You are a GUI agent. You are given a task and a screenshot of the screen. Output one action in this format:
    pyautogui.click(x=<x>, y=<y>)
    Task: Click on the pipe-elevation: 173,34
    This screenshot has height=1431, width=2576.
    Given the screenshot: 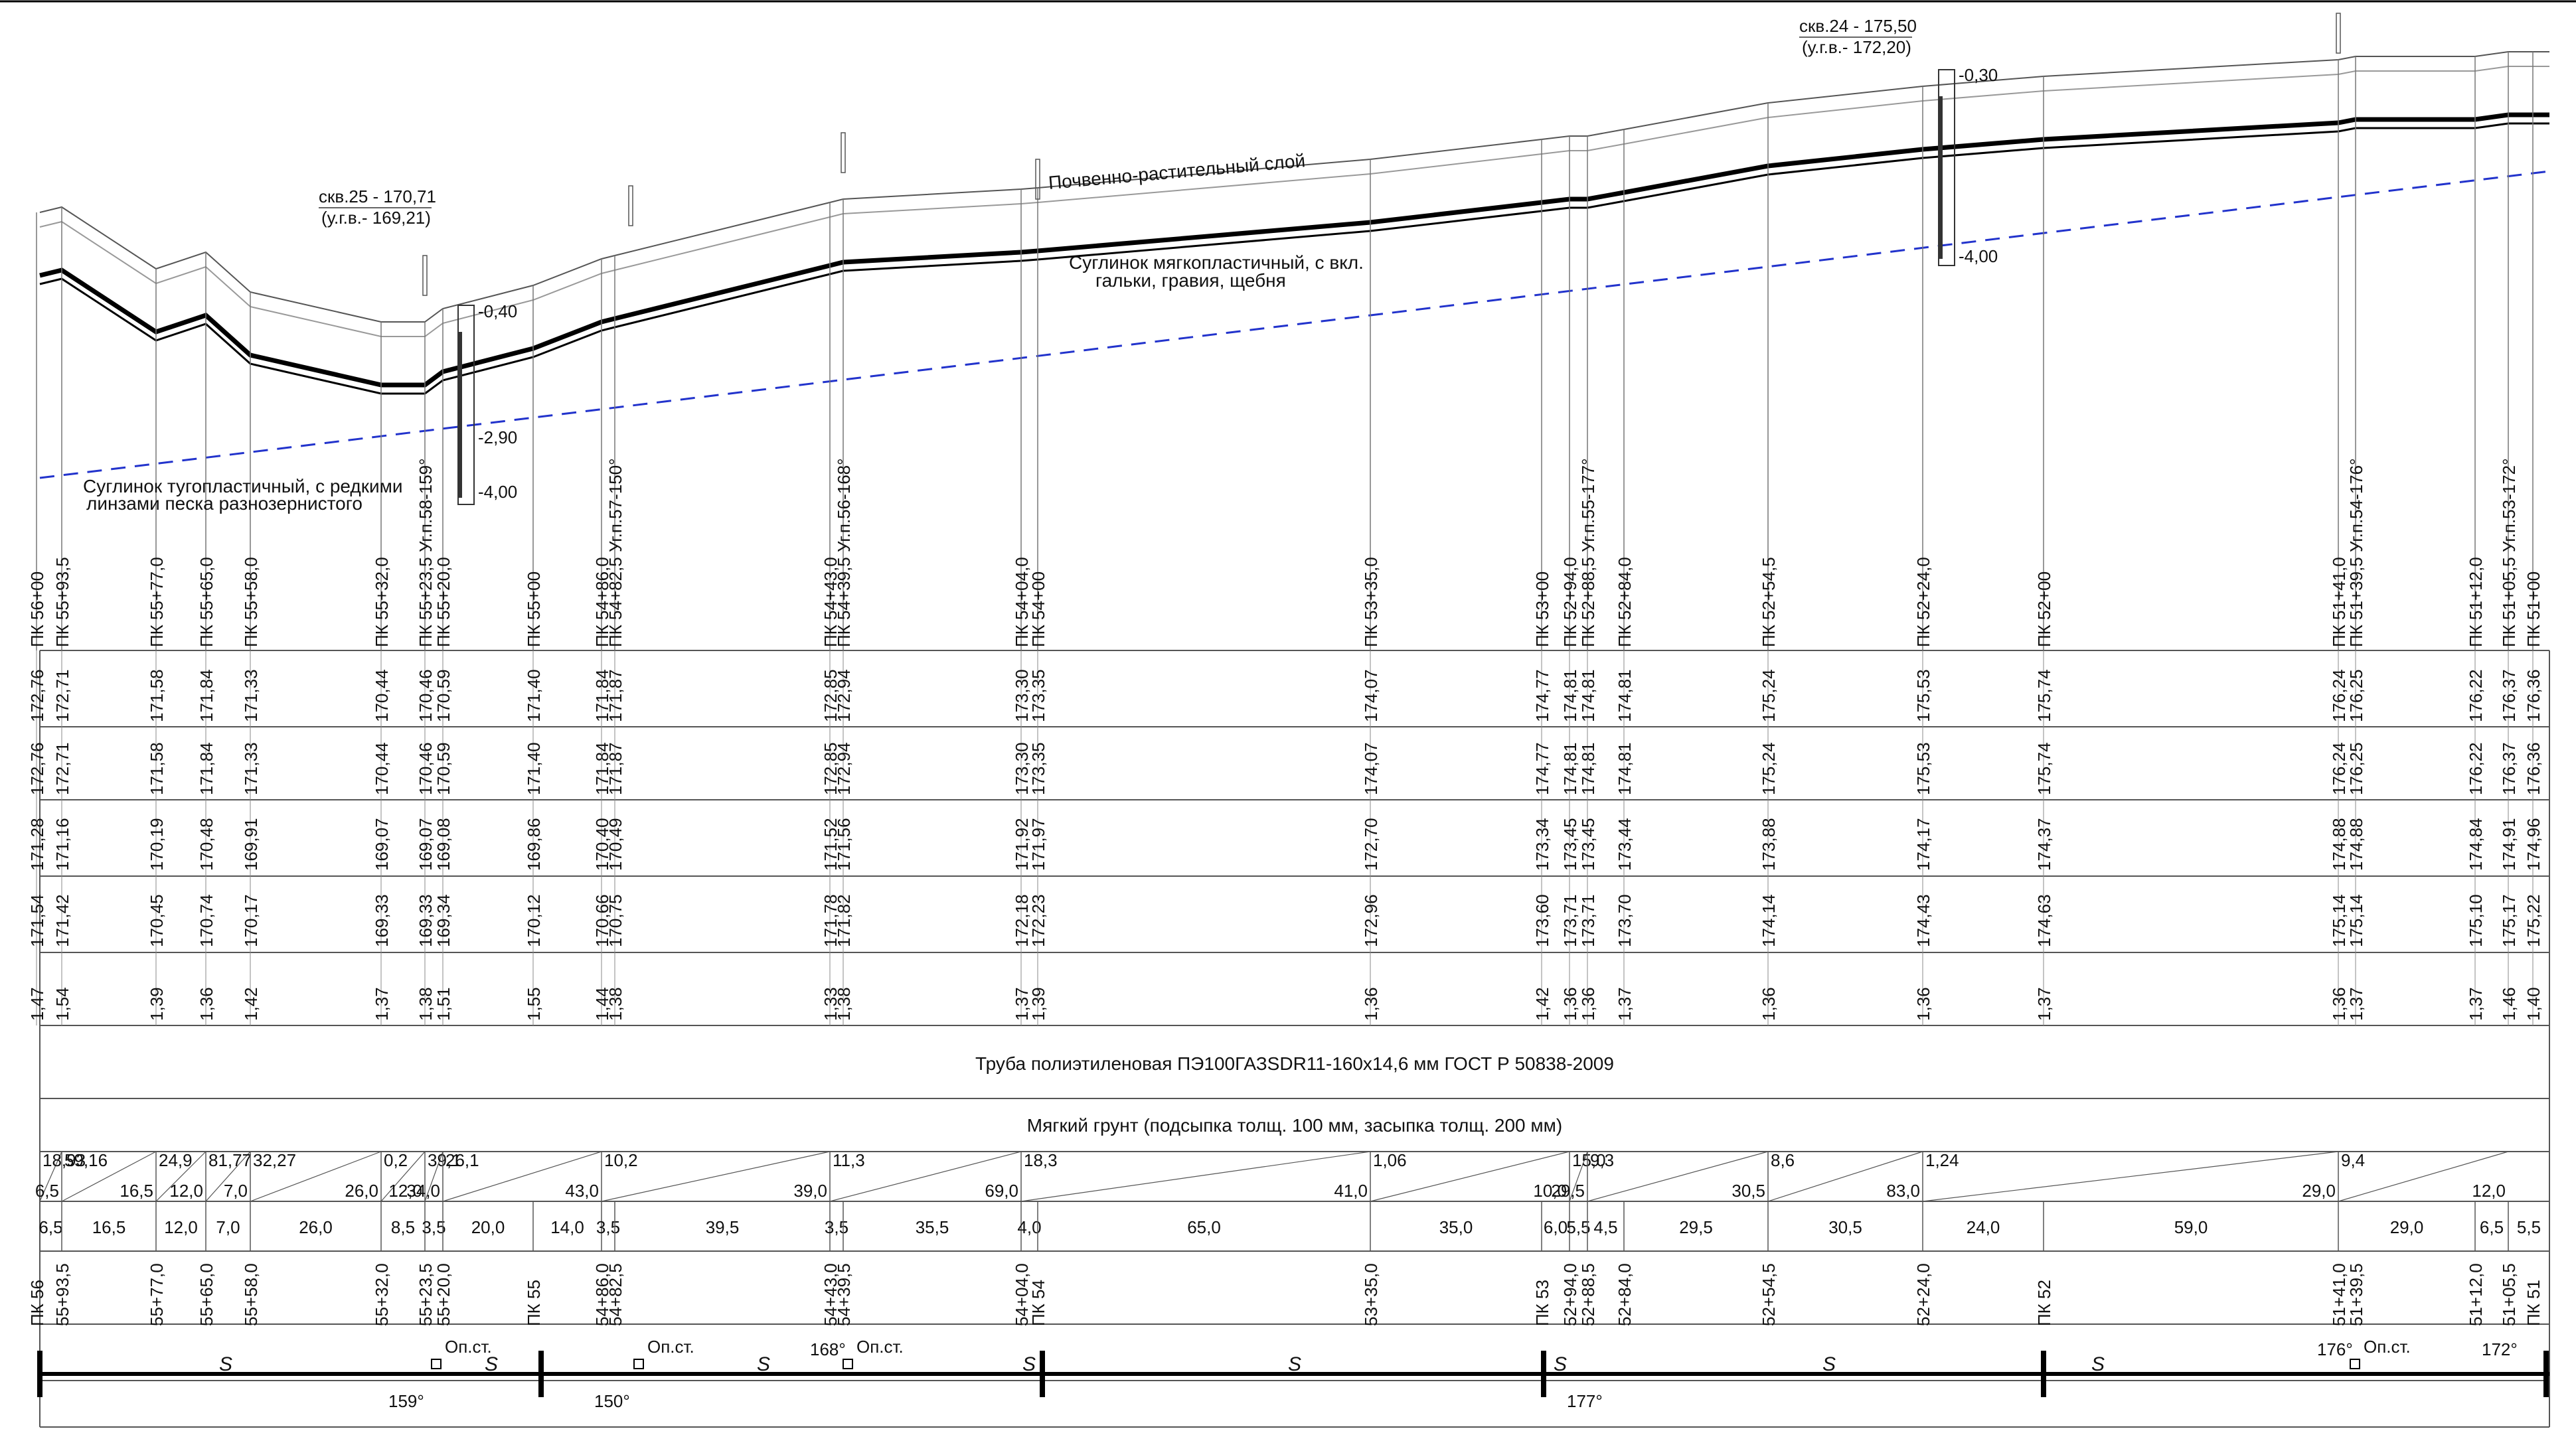 What is the action you would take?
    pyautogui.click(x=1542, y=844)
    